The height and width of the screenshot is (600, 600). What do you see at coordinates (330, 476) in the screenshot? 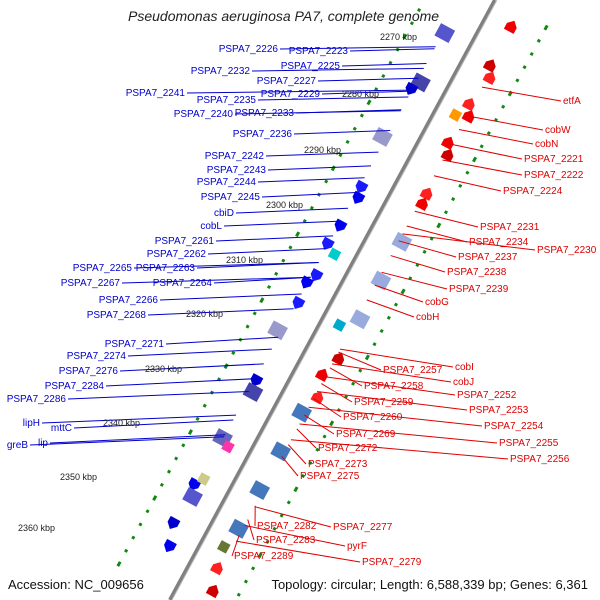
I see `reverse-gene-label: PSPA7_2275` at bounding box center [330, 476].